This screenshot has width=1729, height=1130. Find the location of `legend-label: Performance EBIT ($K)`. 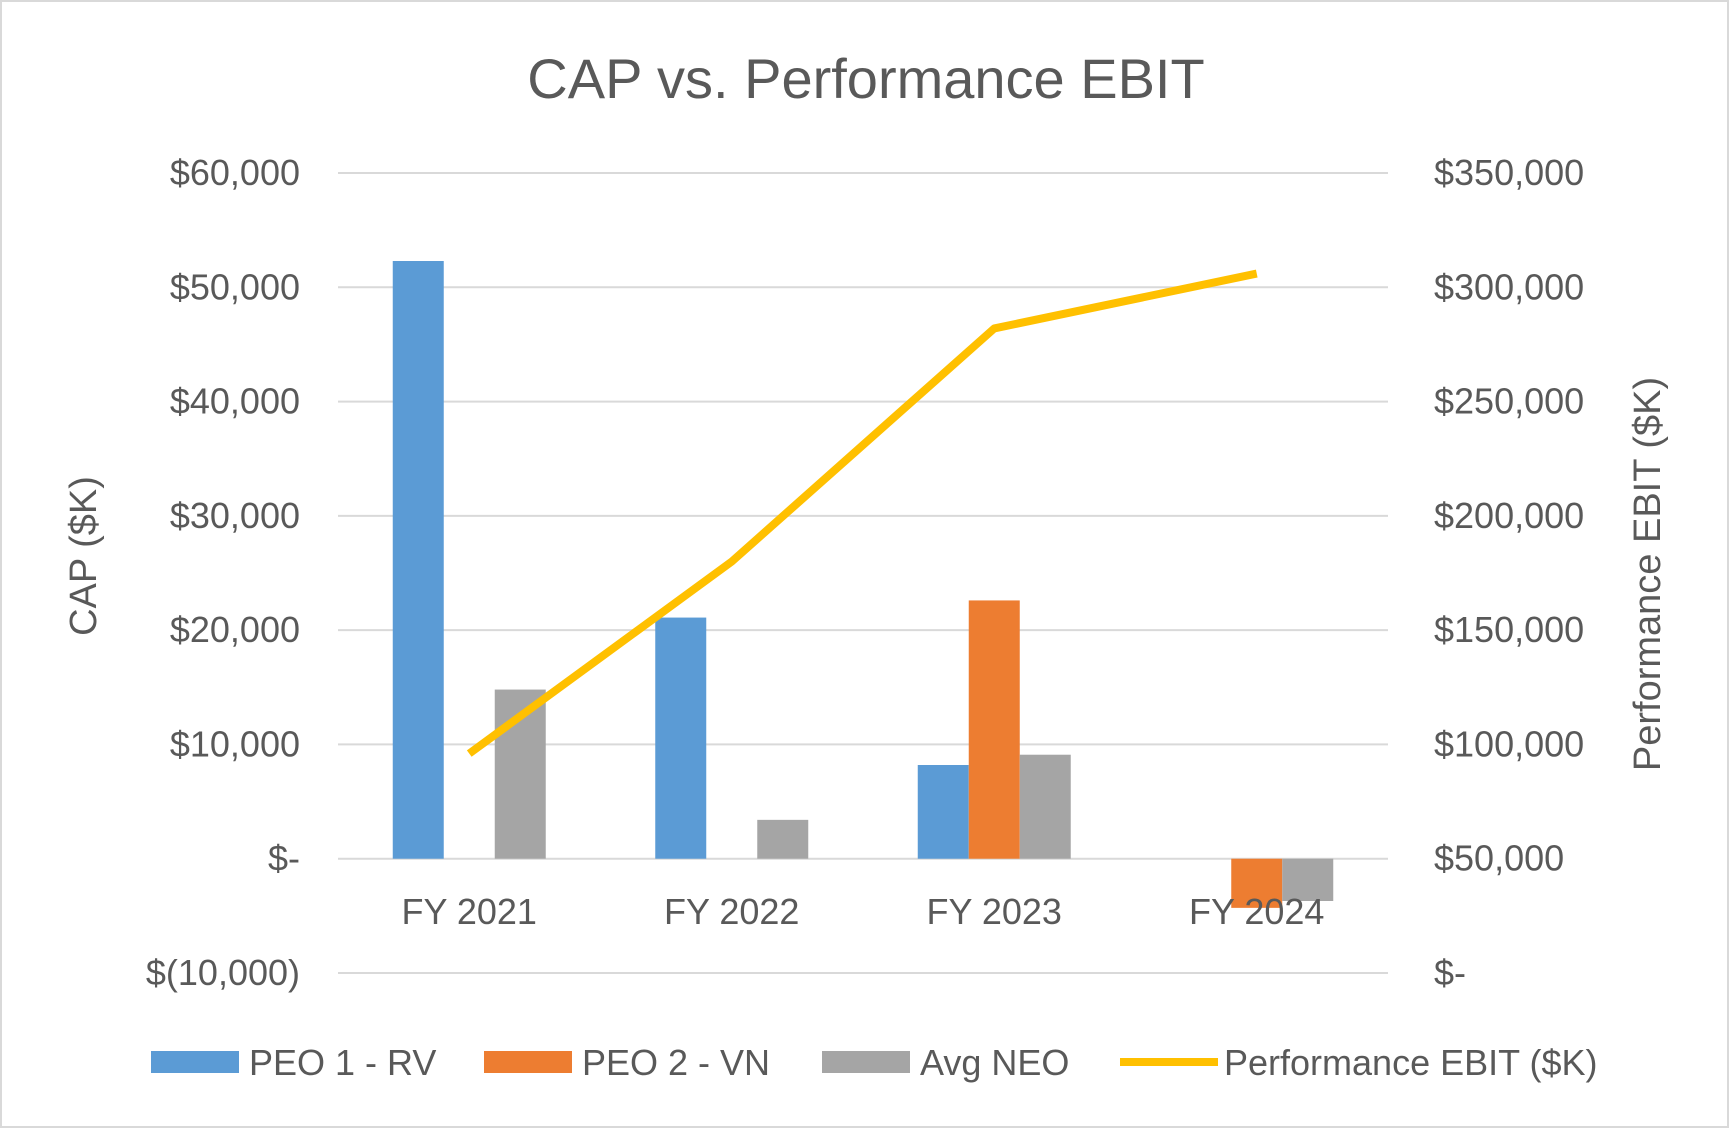

legend-label: Performance EBIT ($K) is located at coordinates (1410, 1062).